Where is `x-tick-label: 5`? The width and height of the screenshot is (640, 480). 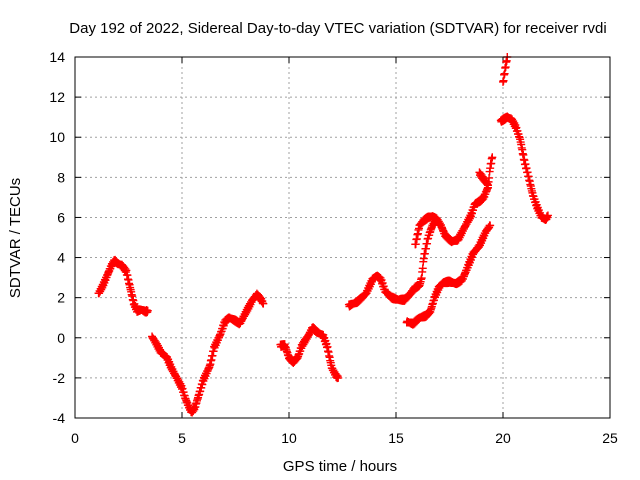
x-tick-label: 5 is located at coordinates (182, 438).